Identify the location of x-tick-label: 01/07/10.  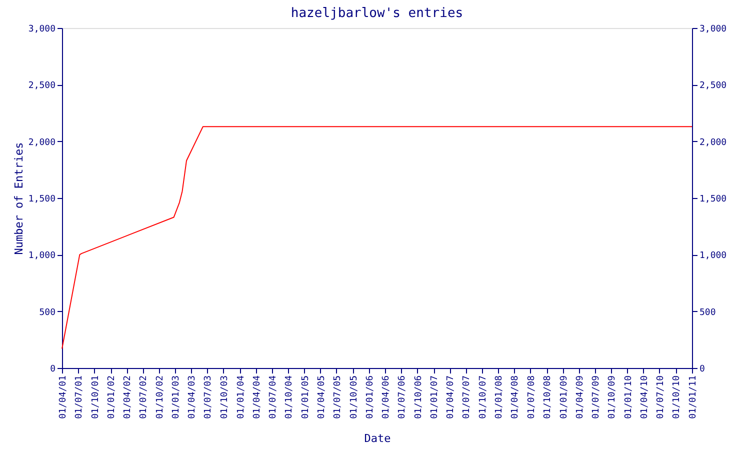
(661, 397).